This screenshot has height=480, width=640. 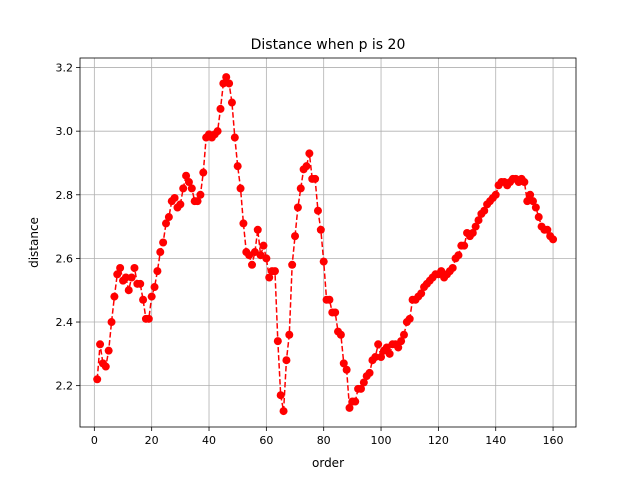 What do you see at coordinates (438, 440) in the screenshot?
I see `x-tick-label: 120` at bounding box center [438, 440].